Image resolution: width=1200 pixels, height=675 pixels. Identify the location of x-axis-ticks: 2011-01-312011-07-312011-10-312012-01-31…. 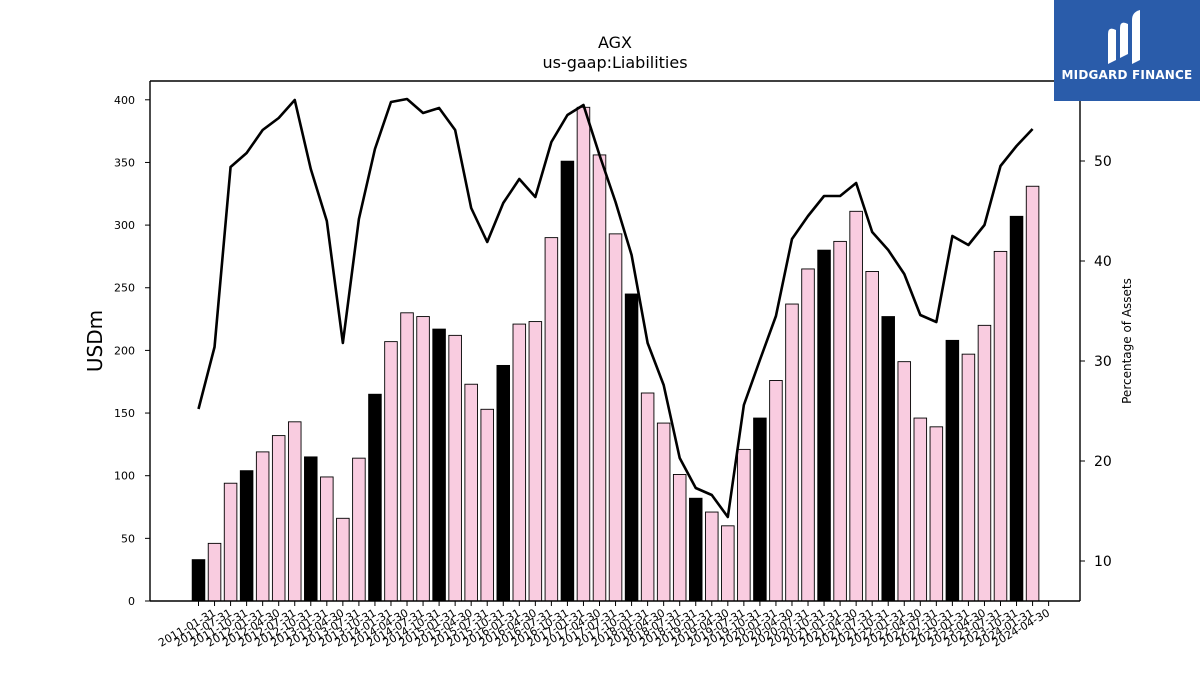
(604, 625).